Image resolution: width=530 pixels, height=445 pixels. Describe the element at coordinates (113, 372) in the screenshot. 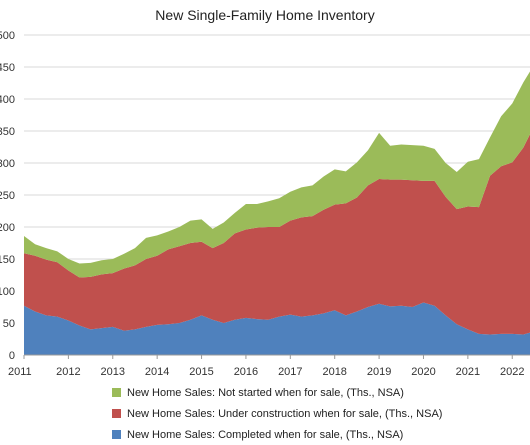

I see `x-tick-label: 2013` at that location.